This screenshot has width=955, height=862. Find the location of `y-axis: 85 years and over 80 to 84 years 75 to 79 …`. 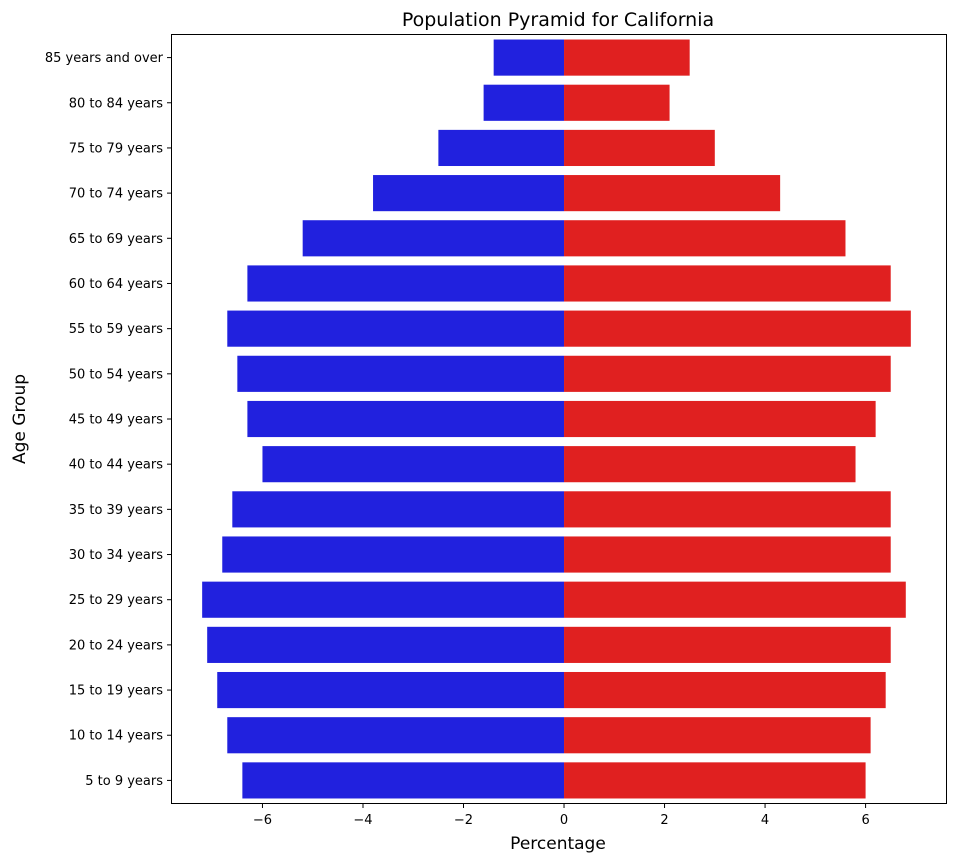

y-axis: 85 years and over 80 to 84 years 75 to 79 … is located at coordinates (108, 420).